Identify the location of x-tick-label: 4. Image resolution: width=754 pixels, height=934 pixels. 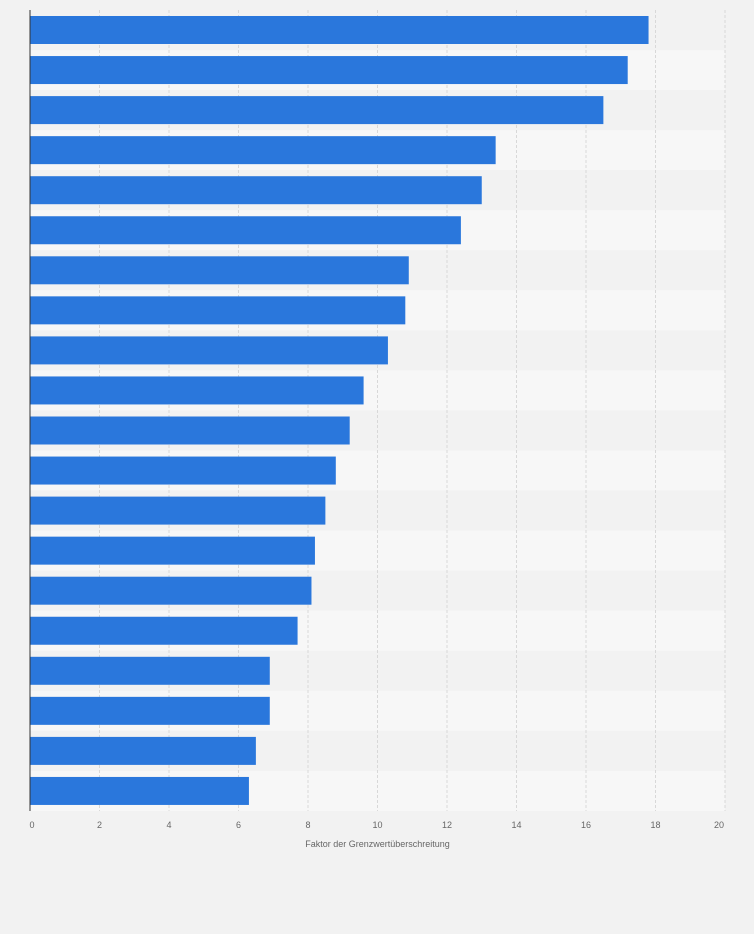
(168, 825).